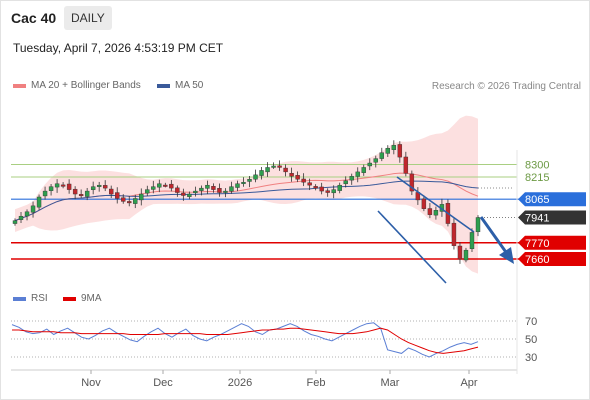 Image resolution: width=590 pixels, height=400 pixels. I want to click on ma50-swatch-icon, so click(163, 85).